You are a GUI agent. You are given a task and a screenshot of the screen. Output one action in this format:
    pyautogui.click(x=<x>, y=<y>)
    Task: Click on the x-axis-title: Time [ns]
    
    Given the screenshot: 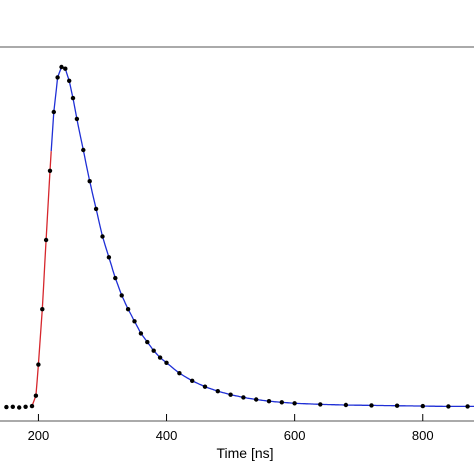 What is the action you would take?
    pyautogui.click(x=244, y=453)
    